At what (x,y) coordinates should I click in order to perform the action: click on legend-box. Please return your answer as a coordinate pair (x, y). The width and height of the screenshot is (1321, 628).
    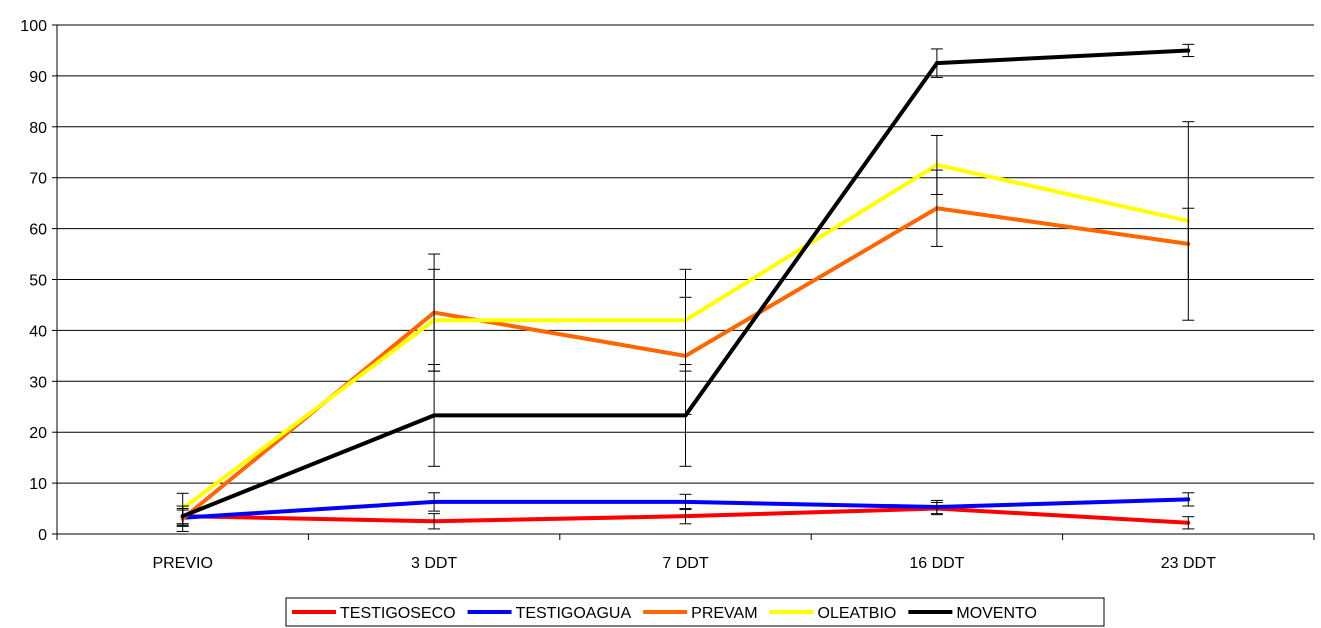
    Looking at the image, I should click on (695, 612).